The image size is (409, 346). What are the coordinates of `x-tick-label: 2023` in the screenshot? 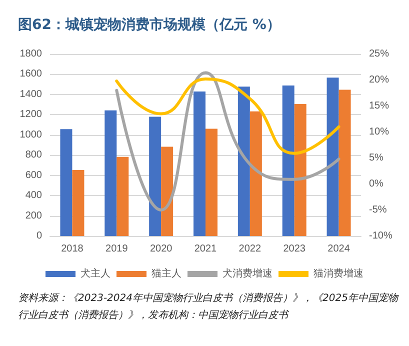 It's located at (294, 249).